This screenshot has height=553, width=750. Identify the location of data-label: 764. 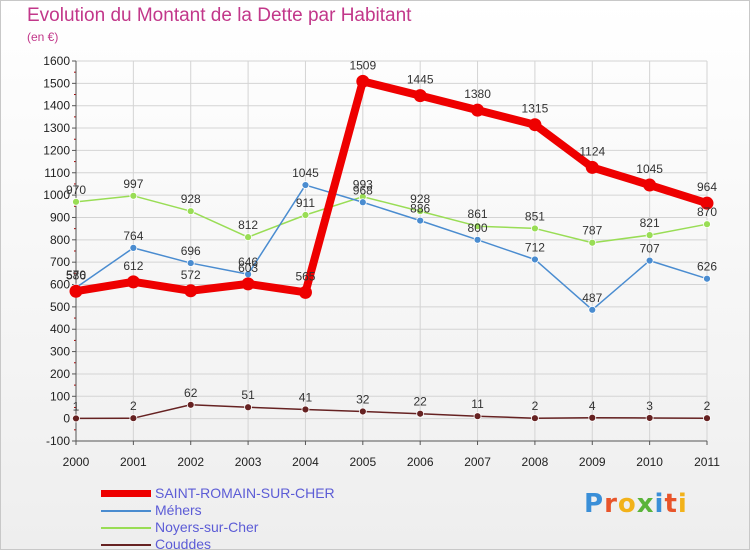
(133, 236).